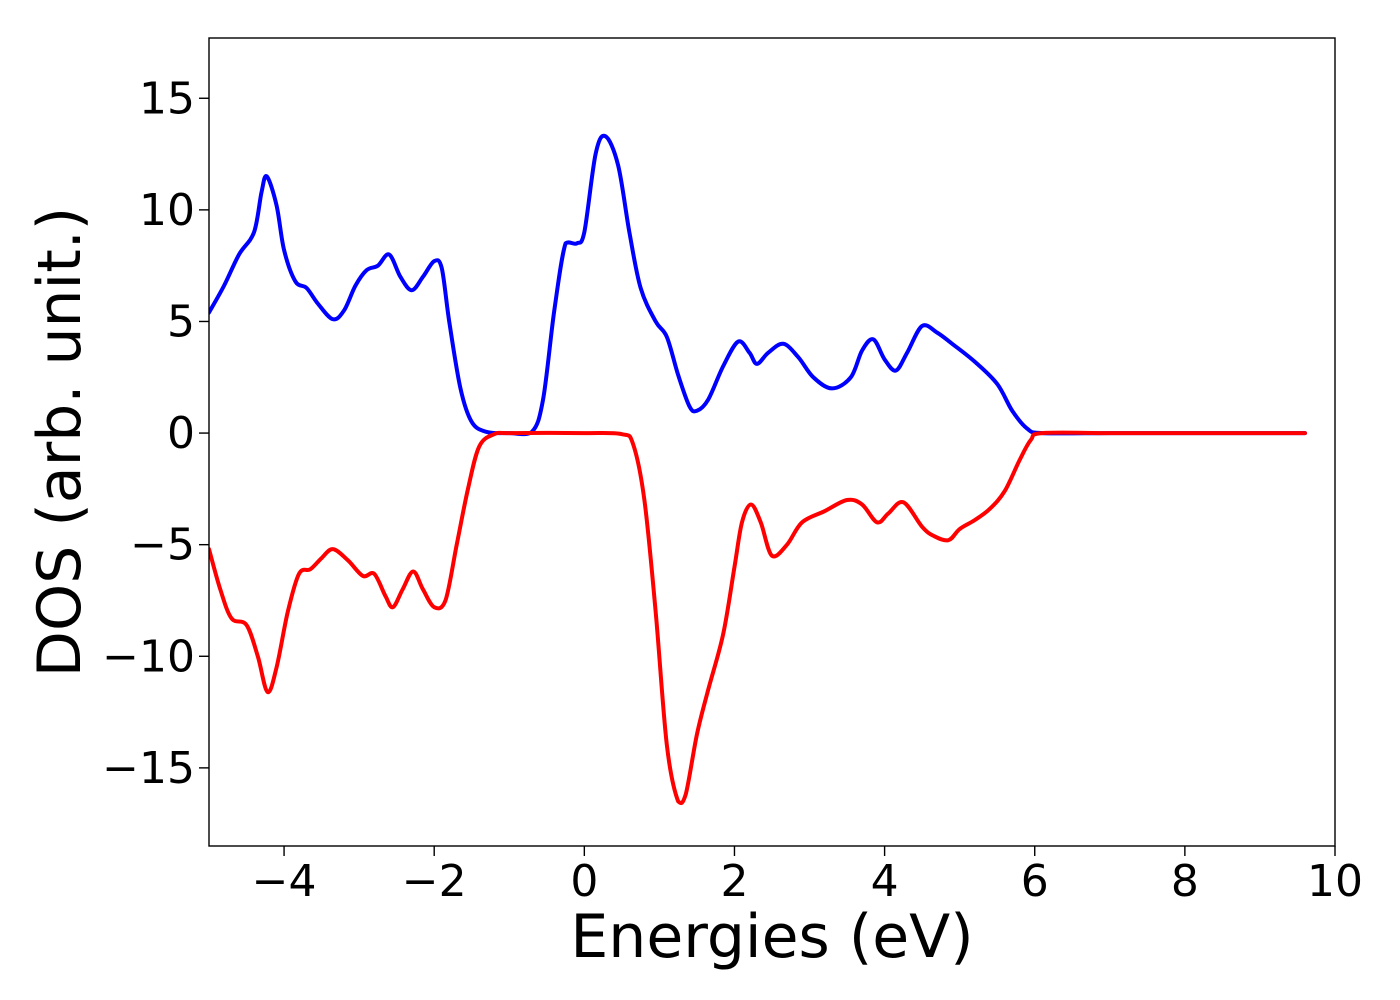 This screenshot has height=1000, width=1400. What do you see at coordinates (885, 881) in the screenshot?
I see `x-tick-label: 4` at bounding box center [885, 881].